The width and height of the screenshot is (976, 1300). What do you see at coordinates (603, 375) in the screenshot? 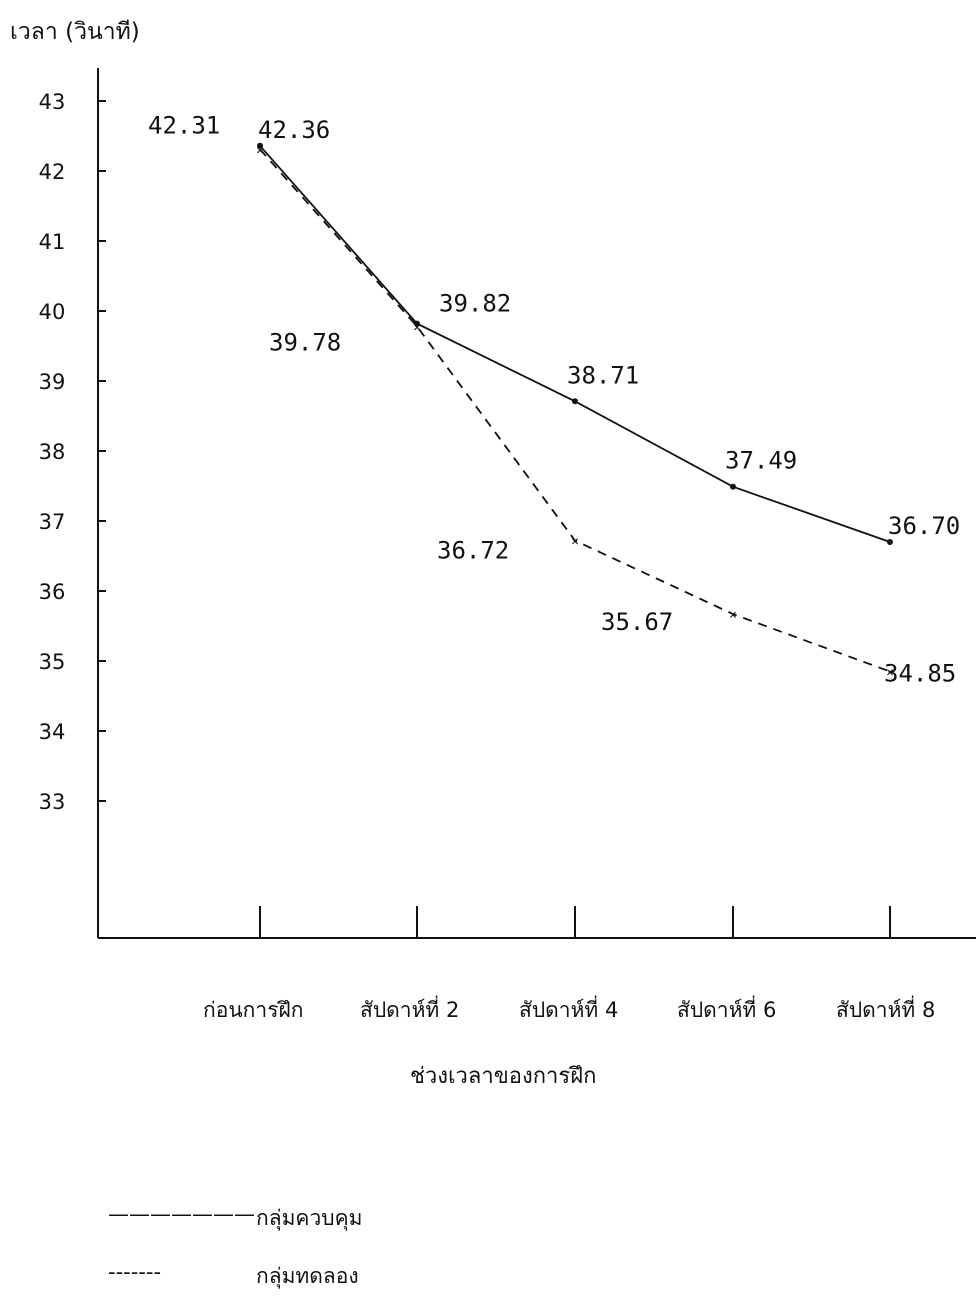
I see `data-label: 38.71` at bounding box center [603, 375].